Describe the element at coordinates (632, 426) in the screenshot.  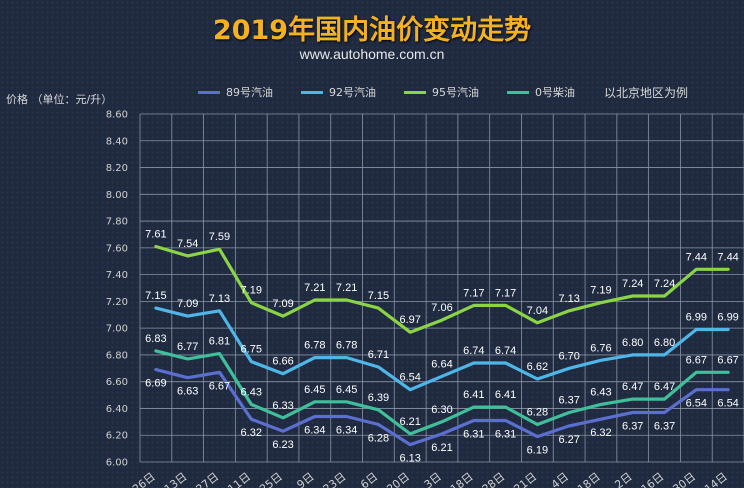
I see `data-label-89: 6.37` at that location.